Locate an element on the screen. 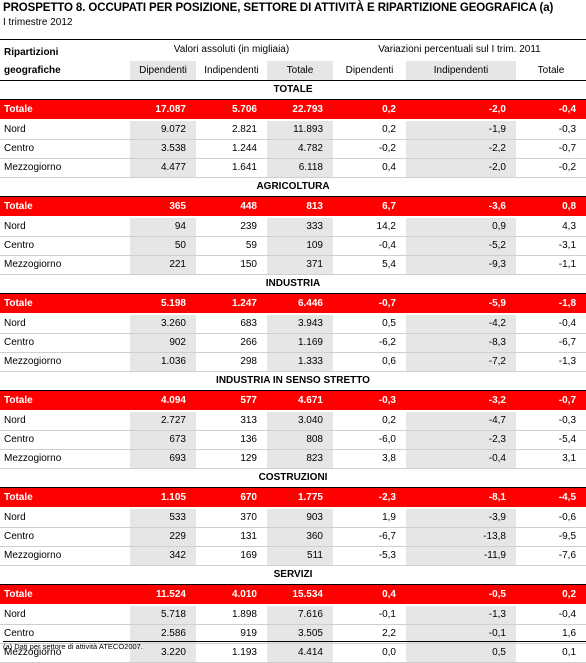  table-cell: -13,8 is located at coordinates (461, 537).